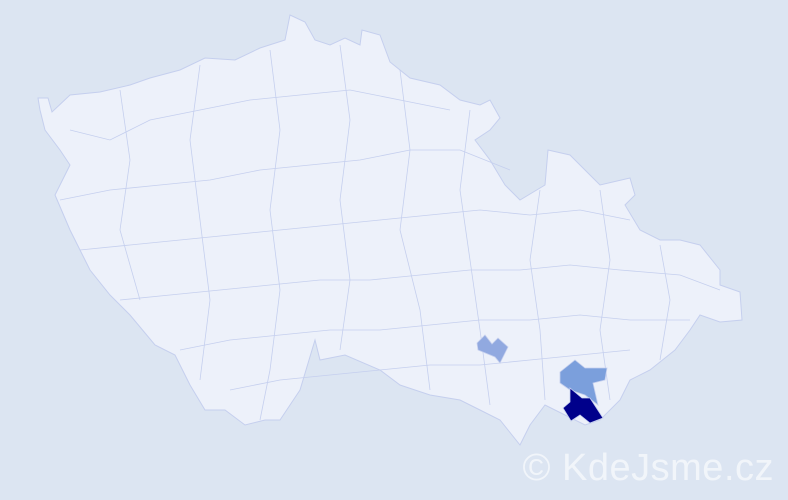  I want to click on district-level-high, so click(583, 405).